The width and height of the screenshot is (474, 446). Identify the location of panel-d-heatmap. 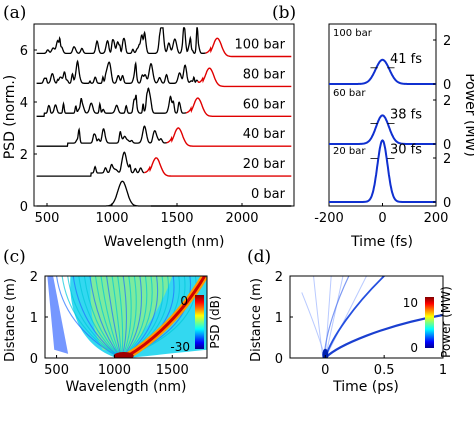
(372, 317).